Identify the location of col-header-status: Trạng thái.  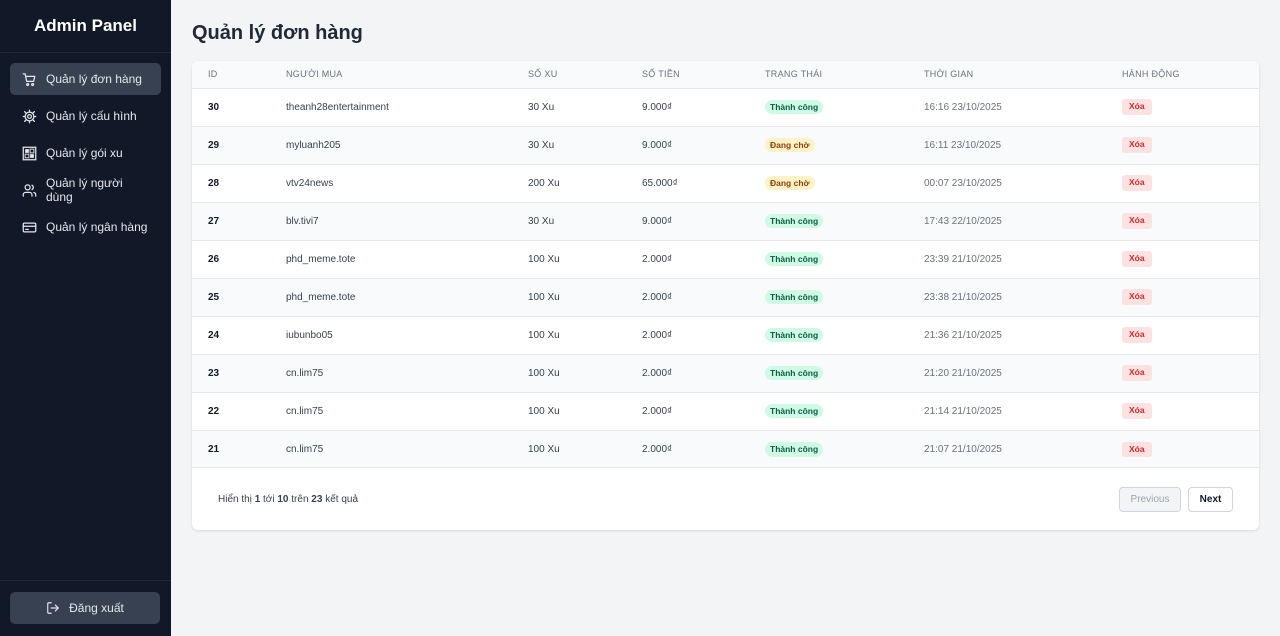
(794, 74).